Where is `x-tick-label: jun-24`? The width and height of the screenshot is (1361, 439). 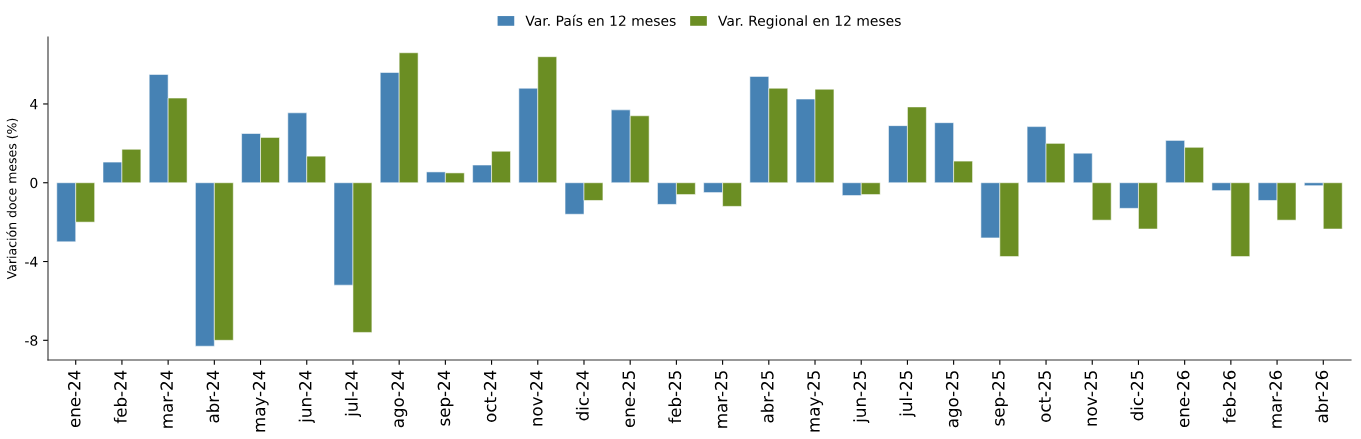 x-tick-label: jun-24 is located at coordinates (306, 396).